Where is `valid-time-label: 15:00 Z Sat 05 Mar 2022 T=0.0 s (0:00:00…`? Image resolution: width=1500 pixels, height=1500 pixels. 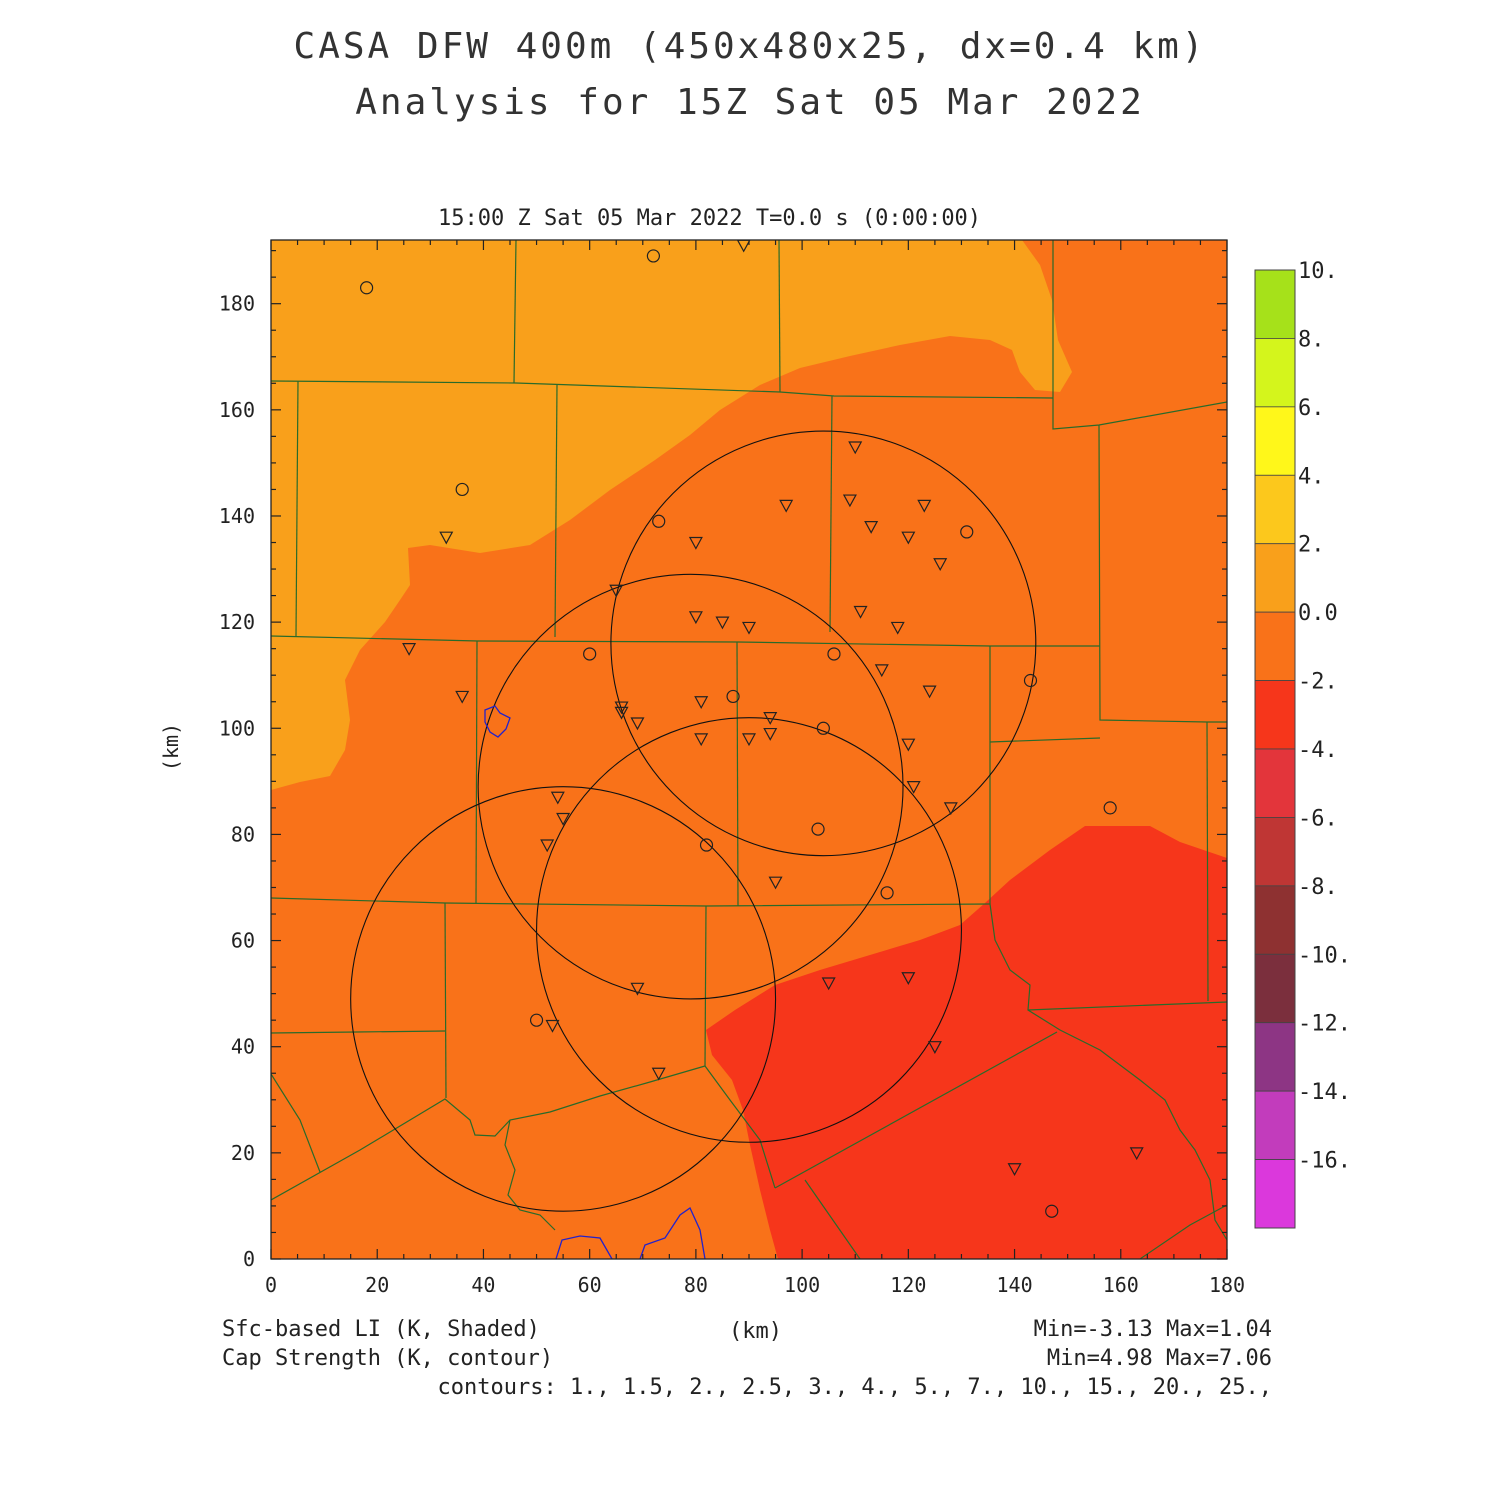
valid-time-label: 15:00 Z Sat 05 Mar 2022 T=0.0 s (0:00:00… is located at coordinates (710, 218).